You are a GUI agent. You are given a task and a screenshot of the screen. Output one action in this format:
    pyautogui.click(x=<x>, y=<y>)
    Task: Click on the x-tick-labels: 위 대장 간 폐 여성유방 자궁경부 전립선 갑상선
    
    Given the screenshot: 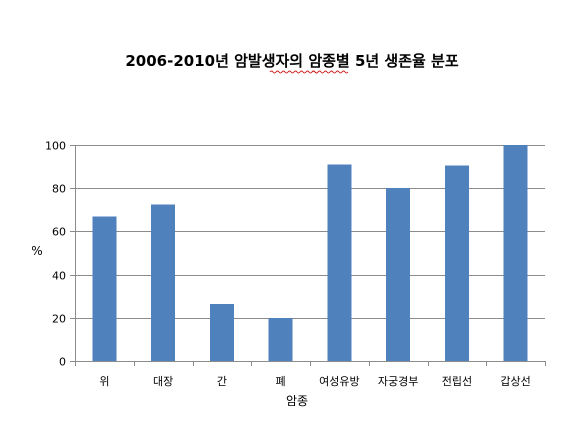 What is the action you would take?
    pyautogui.click(x=310, y=374)
    